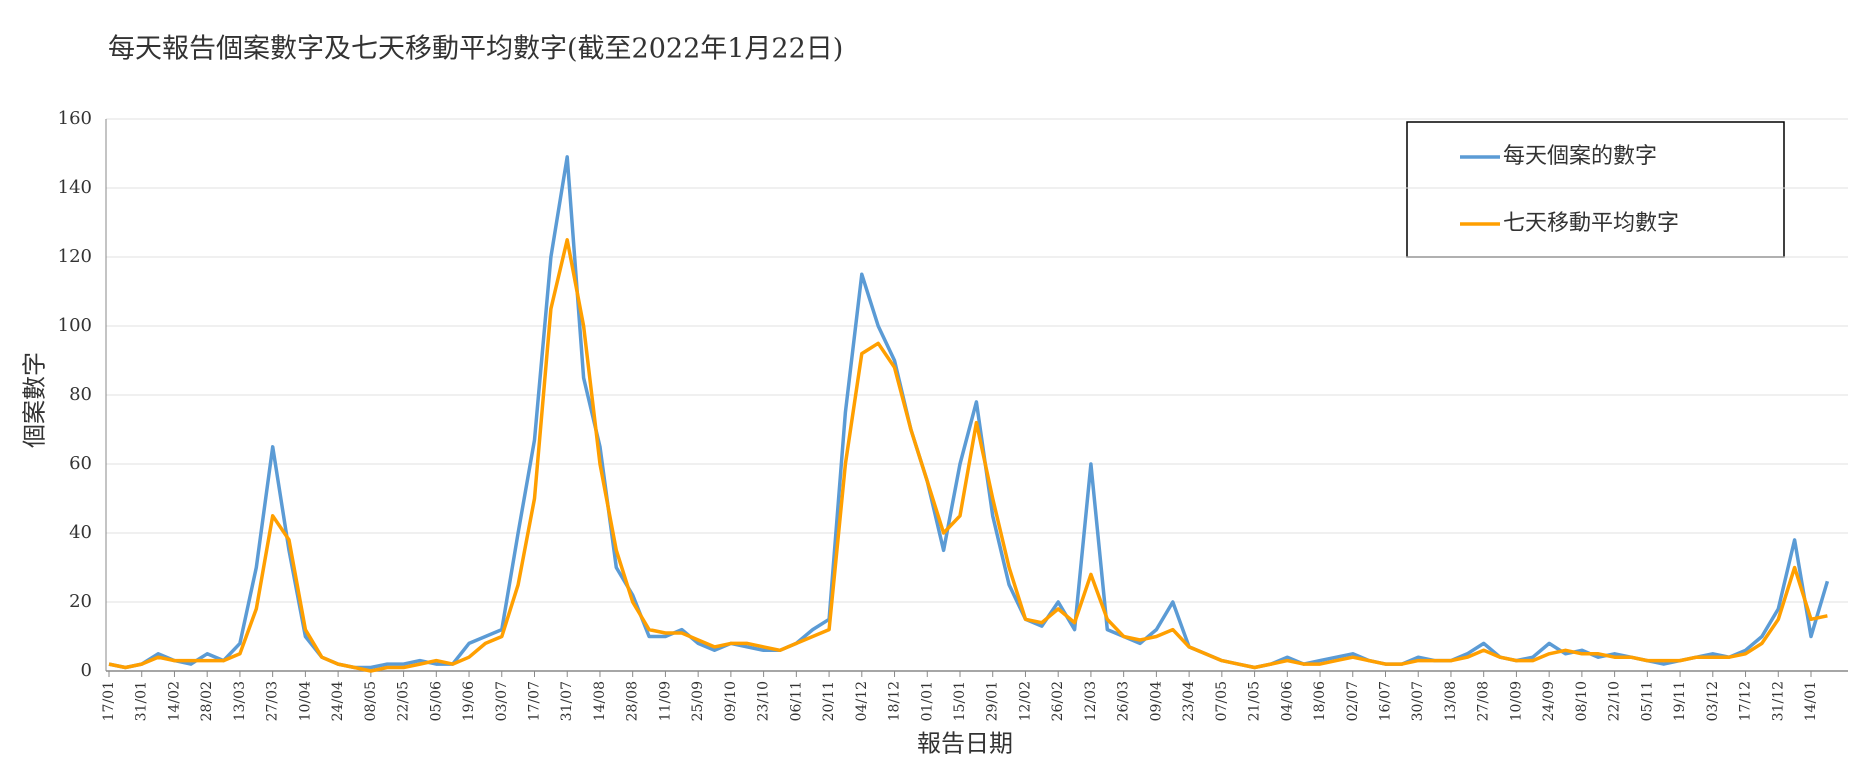 The width and height of the screenshot is (1874, 762). What do you see at coordinates (862, 701) in the screenshot?
I see `x-tick-label: 04/12` at bounding box center [862, 701].